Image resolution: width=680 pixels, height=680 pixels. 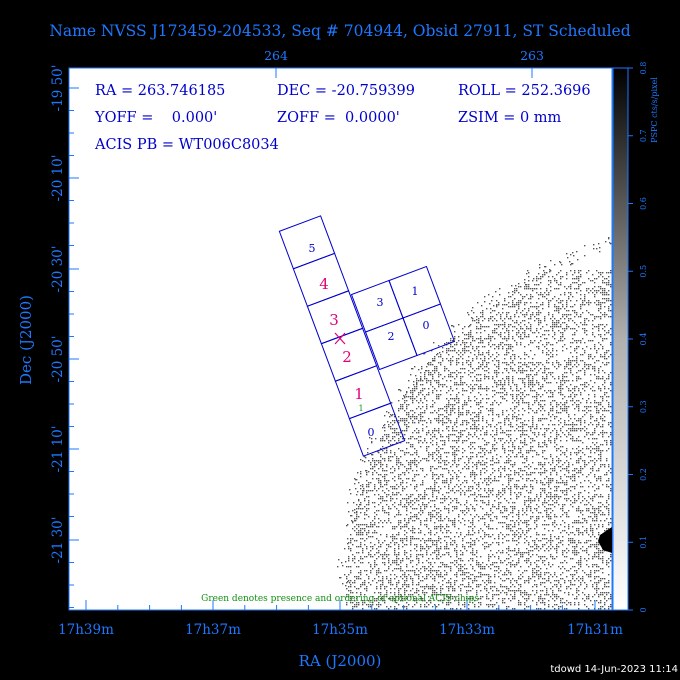 I want to click on colorbar-tick-label: 0.7, so click(x=643, y=135).